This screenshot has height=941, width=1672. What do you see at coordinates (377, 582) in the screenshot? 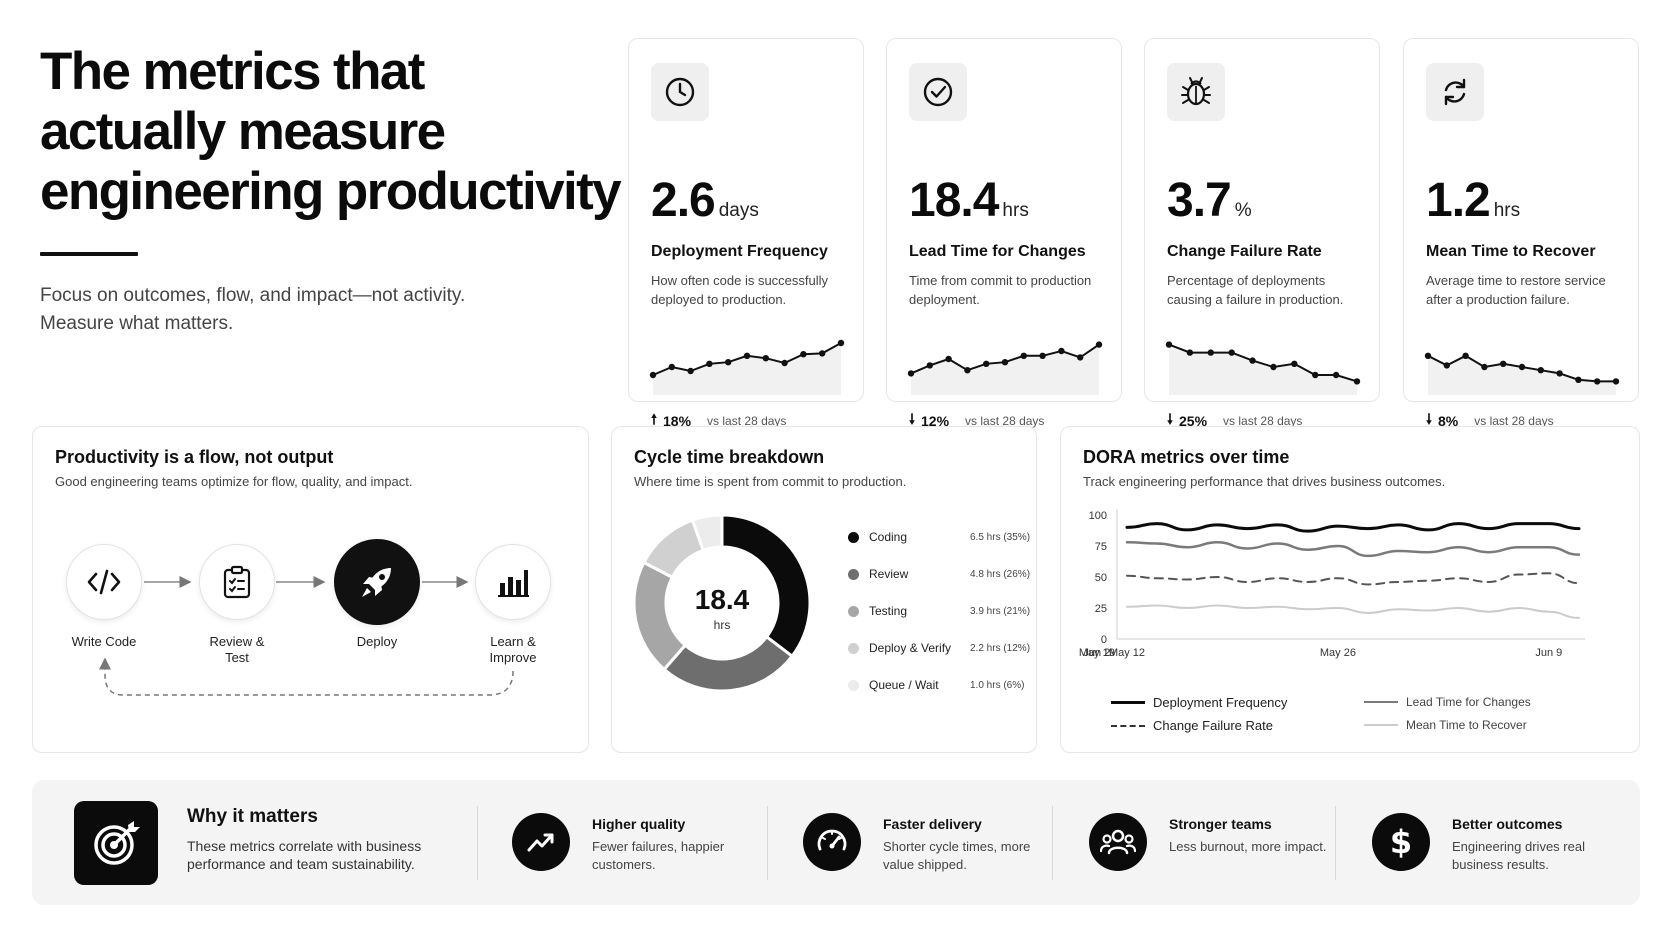
I see `rocket-icon` at bounding box center [377, 582].